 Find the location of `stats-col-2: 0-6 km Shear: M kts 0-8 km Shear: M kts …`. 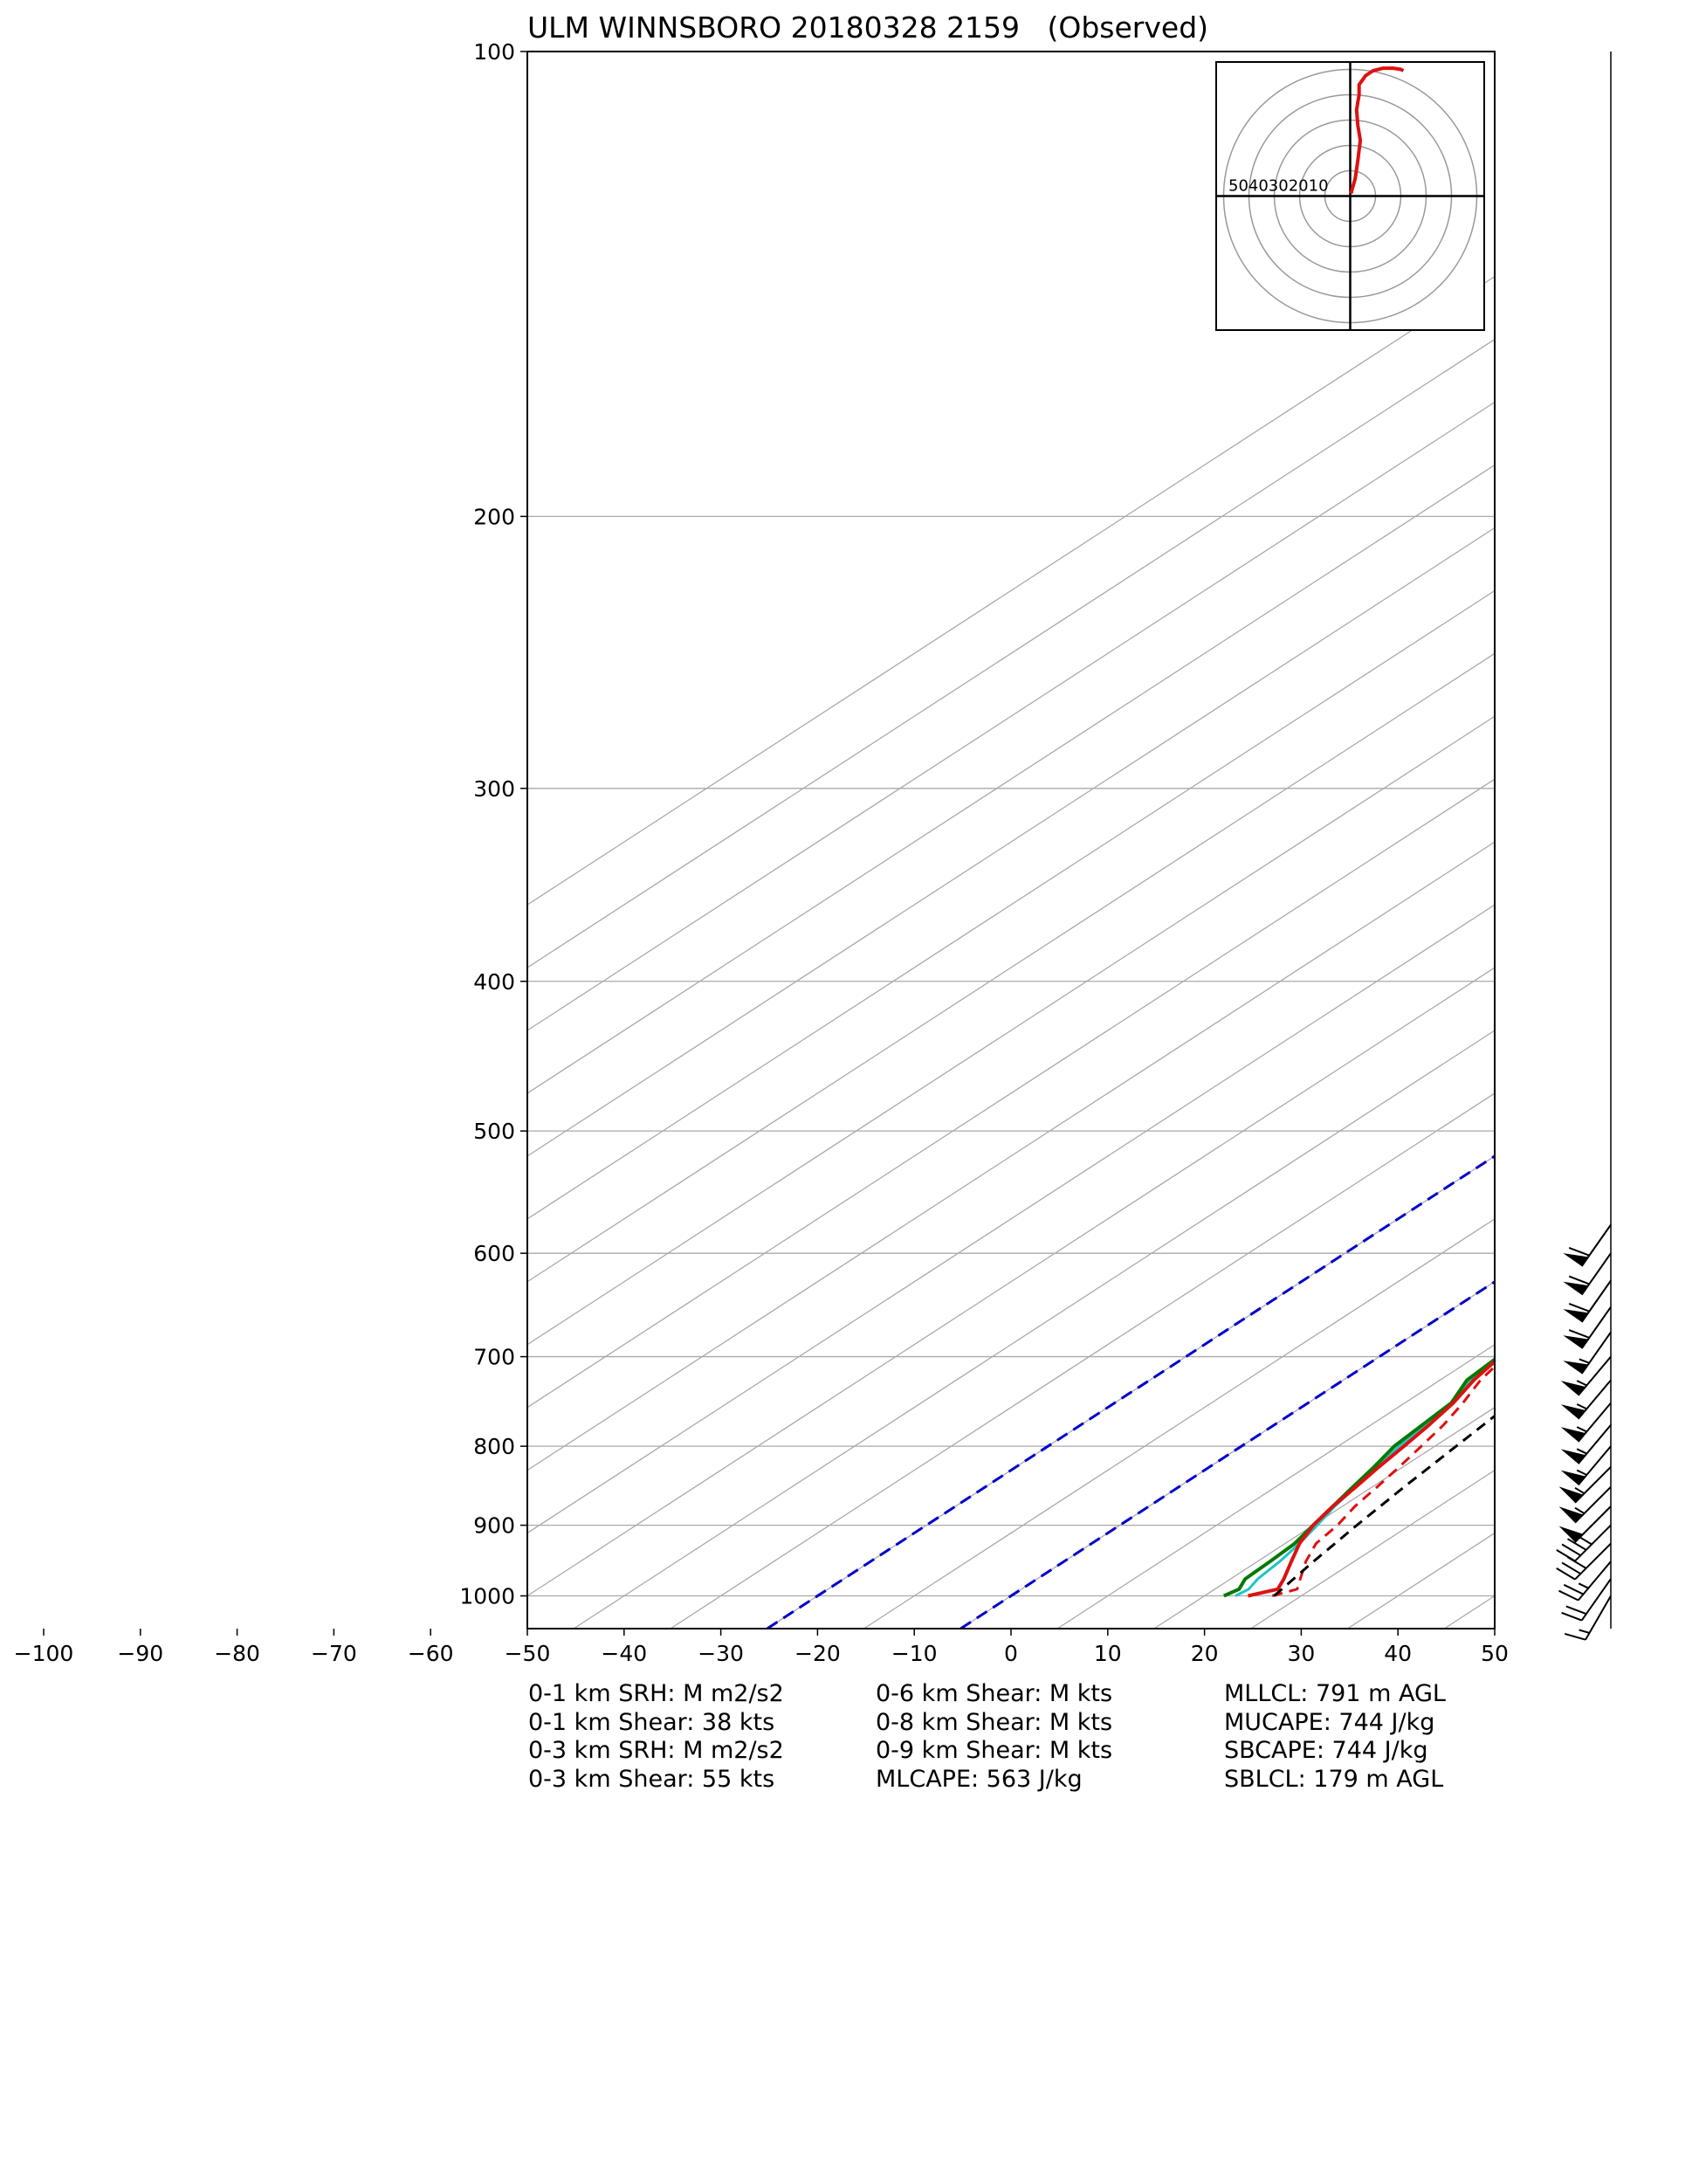

stats-col-2: 0-6 km Shear: M kts 0-8 km Shear: M kts … is located at coordinates (994, 1737).